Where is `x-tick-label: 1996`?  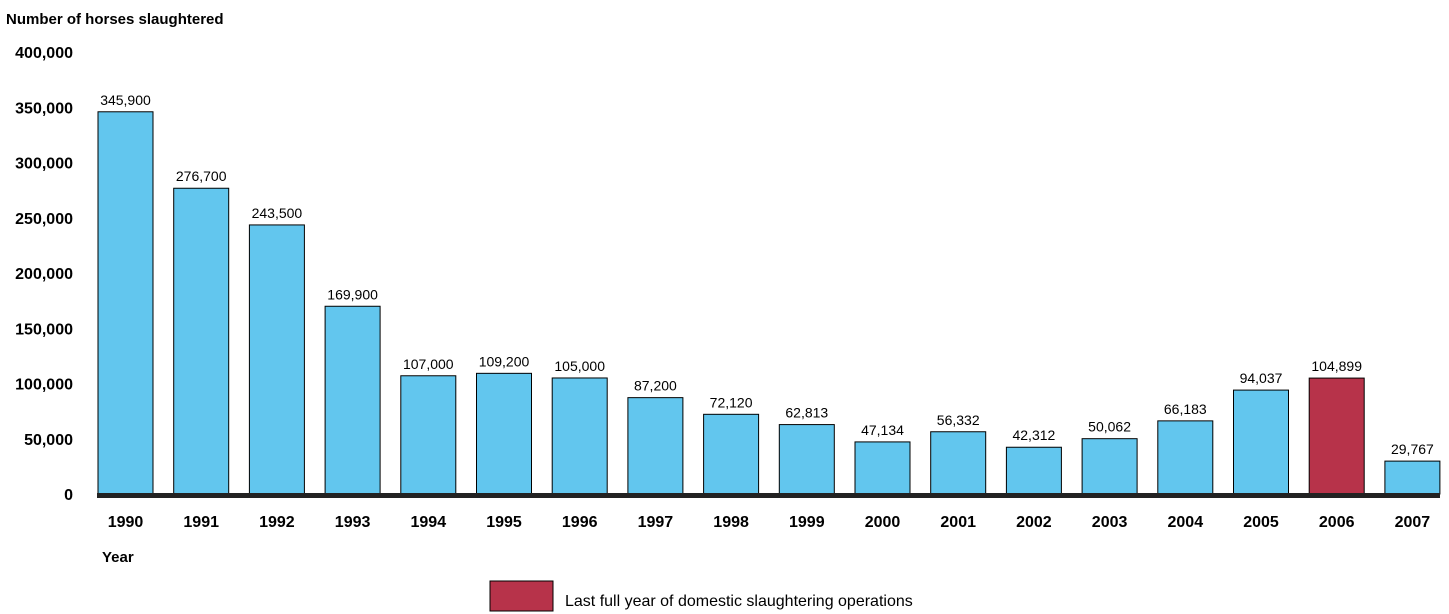
x-tick-label: 1996 is located at coordinates (580, 522).